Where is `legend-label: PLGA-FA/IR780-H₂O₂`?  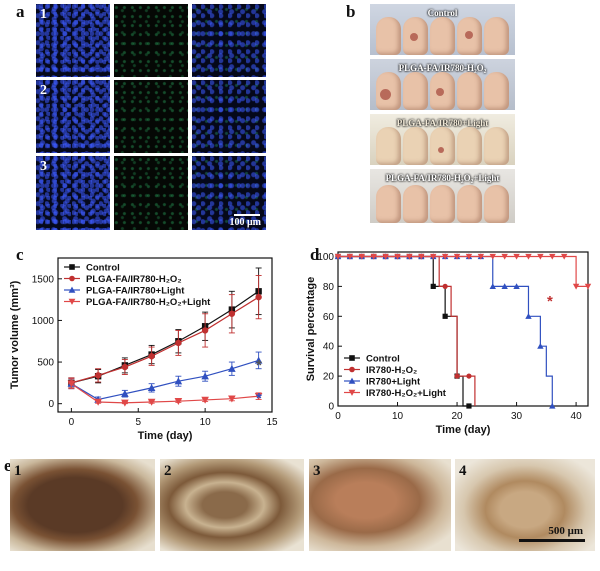 legend-label: PLGA-FA/IR780-H₂O₂ is located at coordinates (134, 279).